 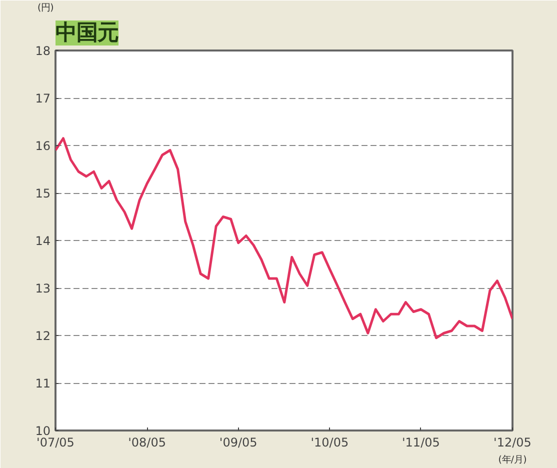 What do you see at coordinates (46, 8) in the screenshot?
I see `y-axis-title: (円)` at bounding box center [46, 8].